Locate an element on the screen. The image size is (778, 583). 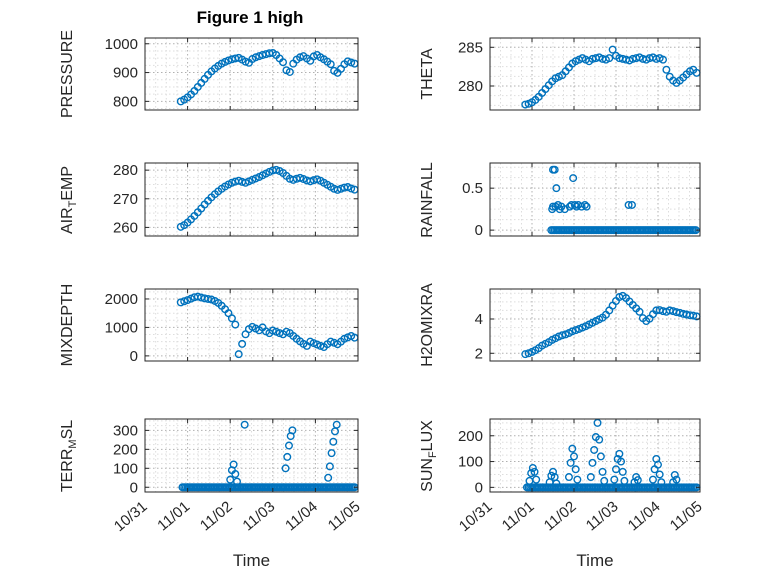
svg-text: 2000 is located at coordinates (121, 299).